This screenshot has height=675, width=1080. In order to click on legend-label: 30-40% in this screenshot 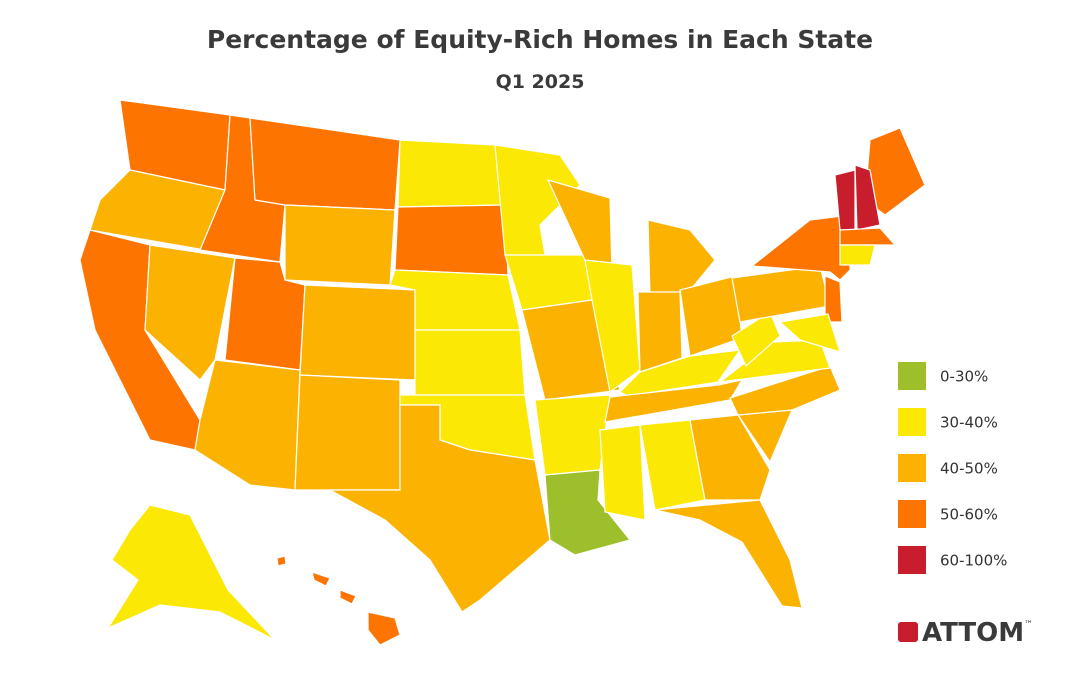, I will do `click(969, 423)`.